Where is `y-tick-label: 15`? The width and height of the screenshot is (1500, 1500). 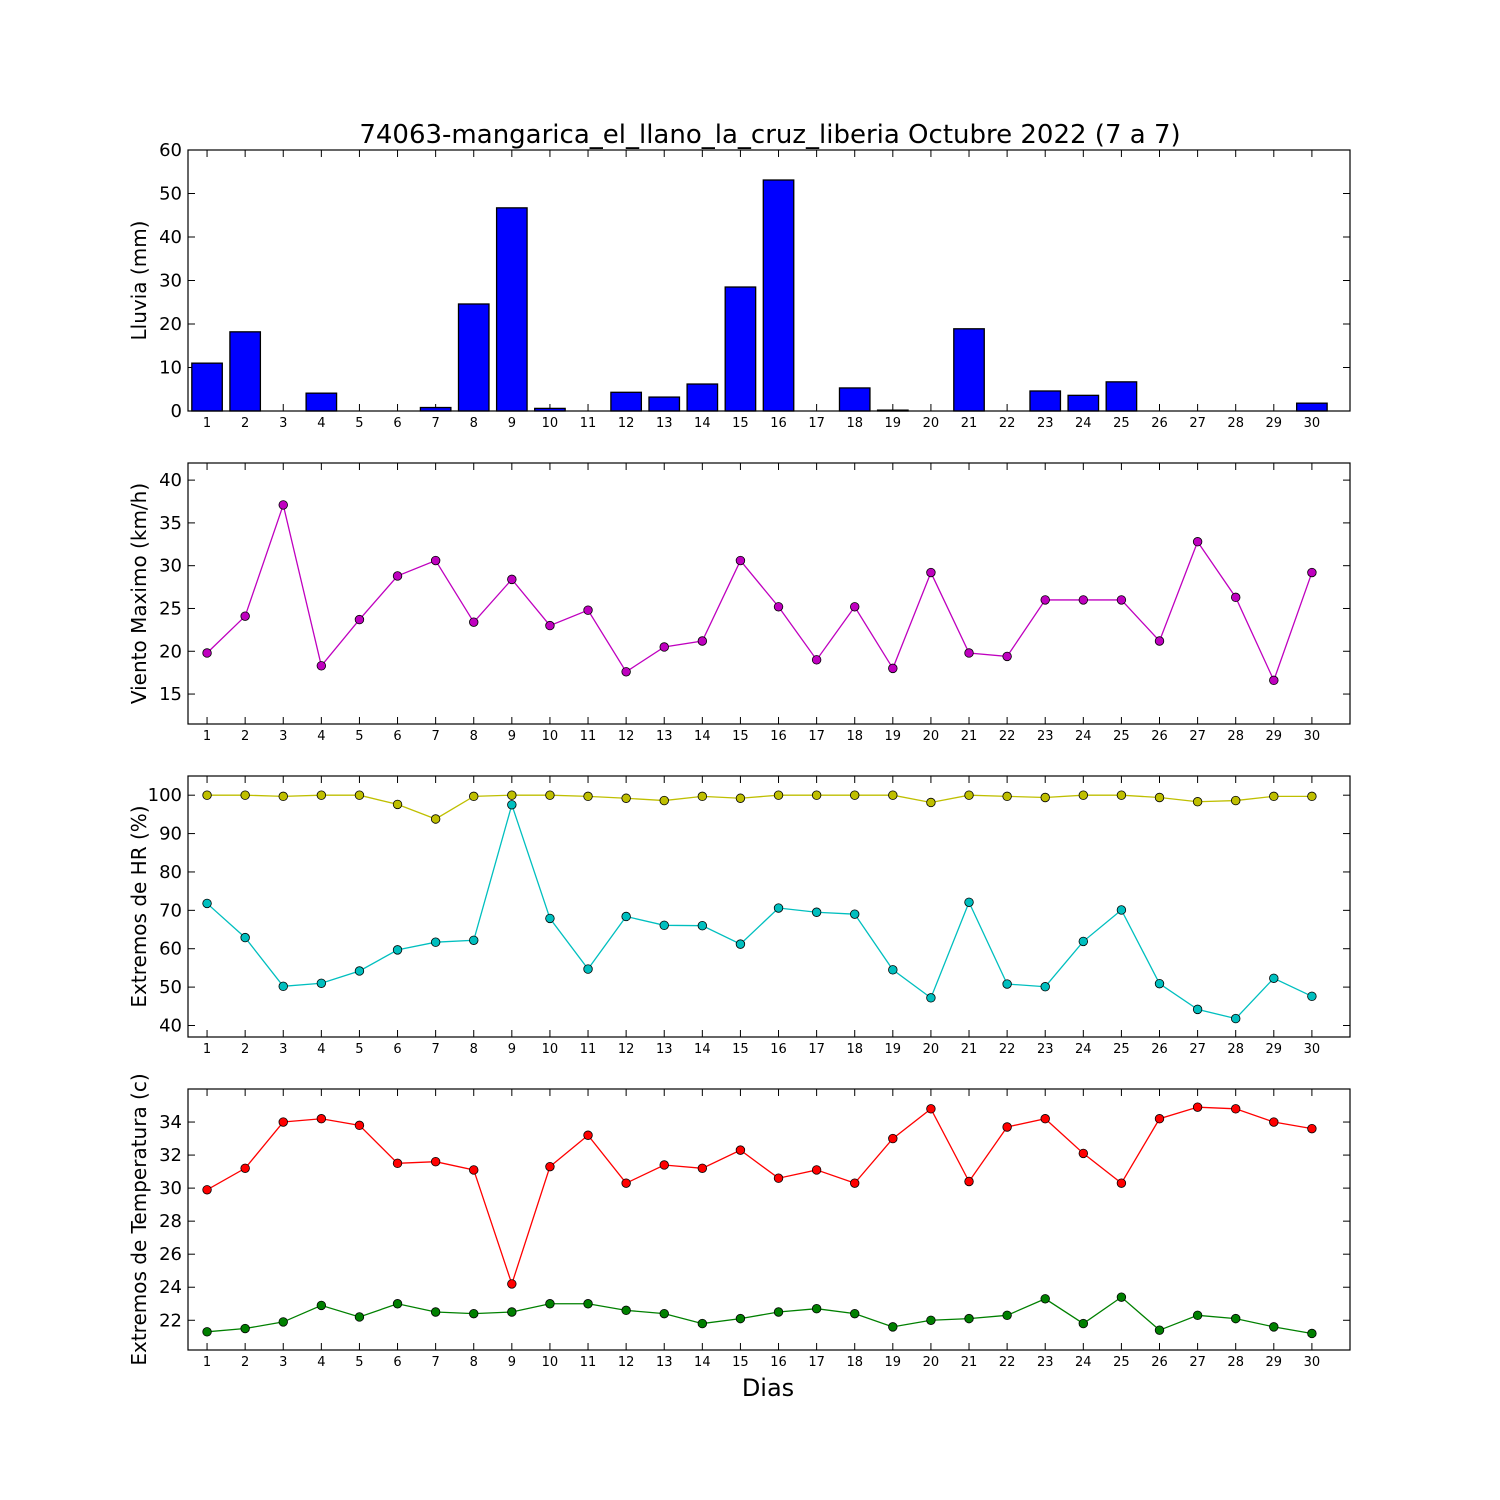
y-tick-label: 15 is located at coordinates (170, 694).